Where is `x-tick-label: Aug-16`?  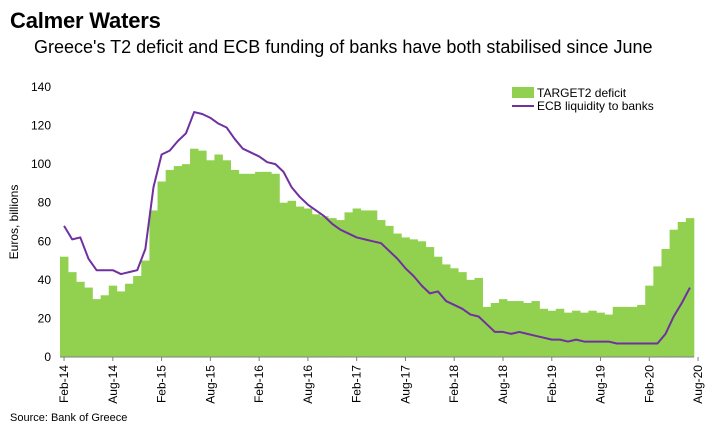 x-tick-label: Aug-16 is located at coordinates (308, 384).